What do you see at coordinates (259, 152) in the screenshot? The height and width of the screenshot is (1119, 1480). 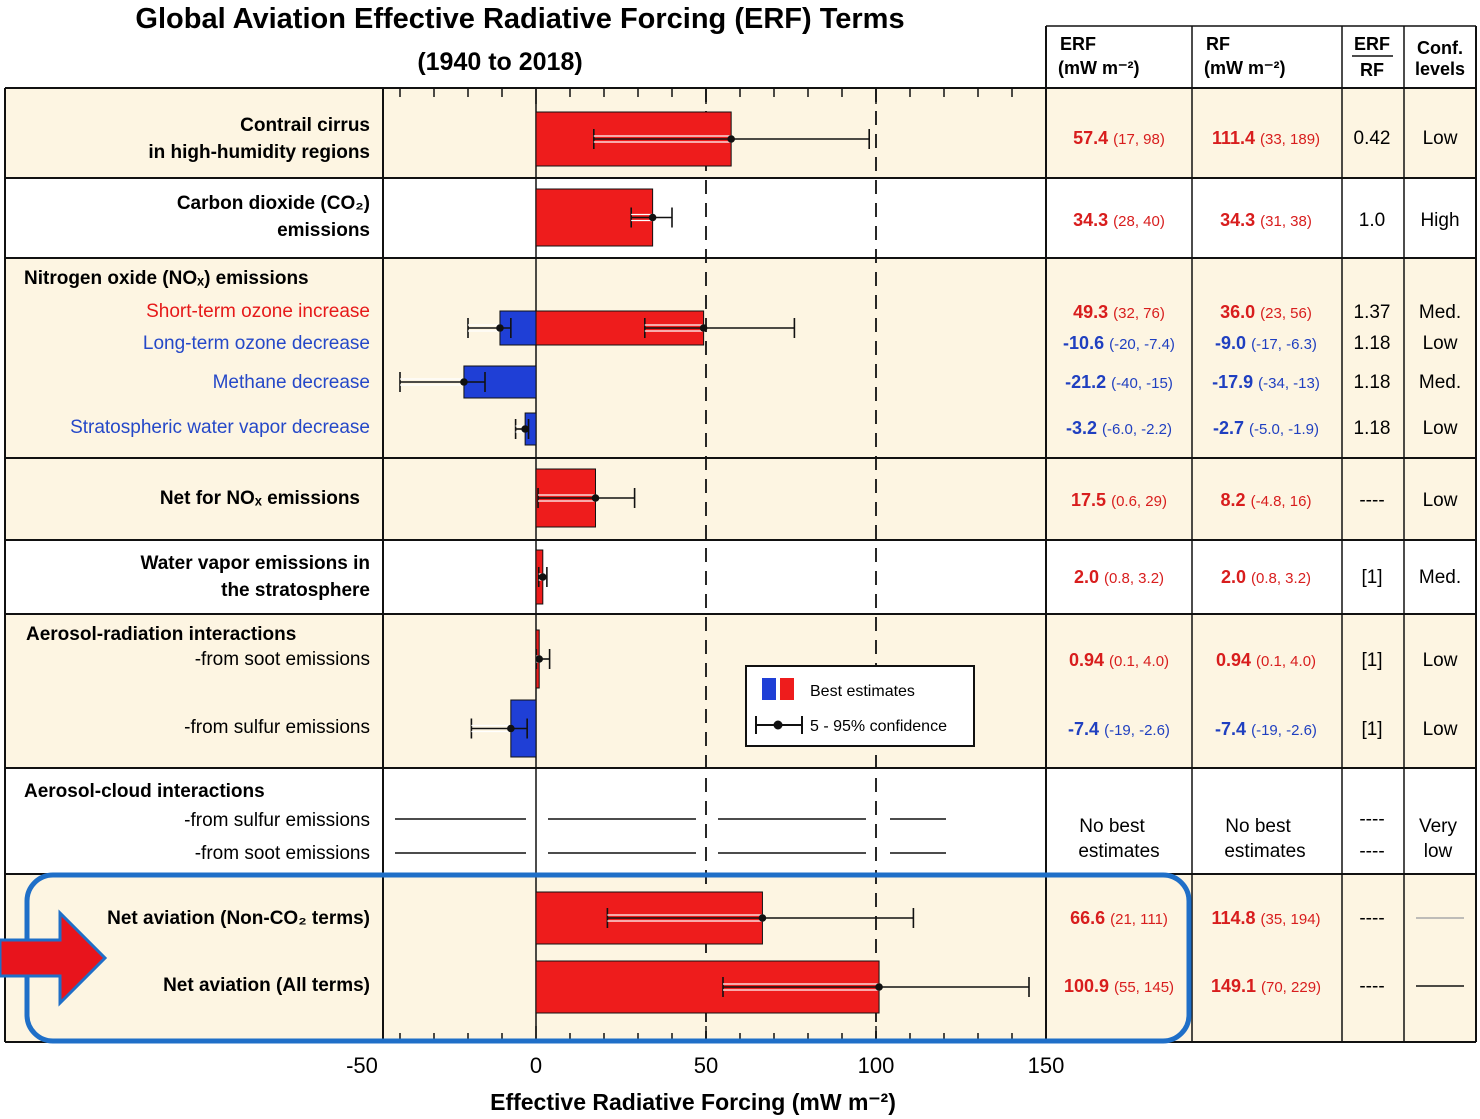 I see `label-contrail-2: in high-humidity regions` at bounding box center [259, 152].